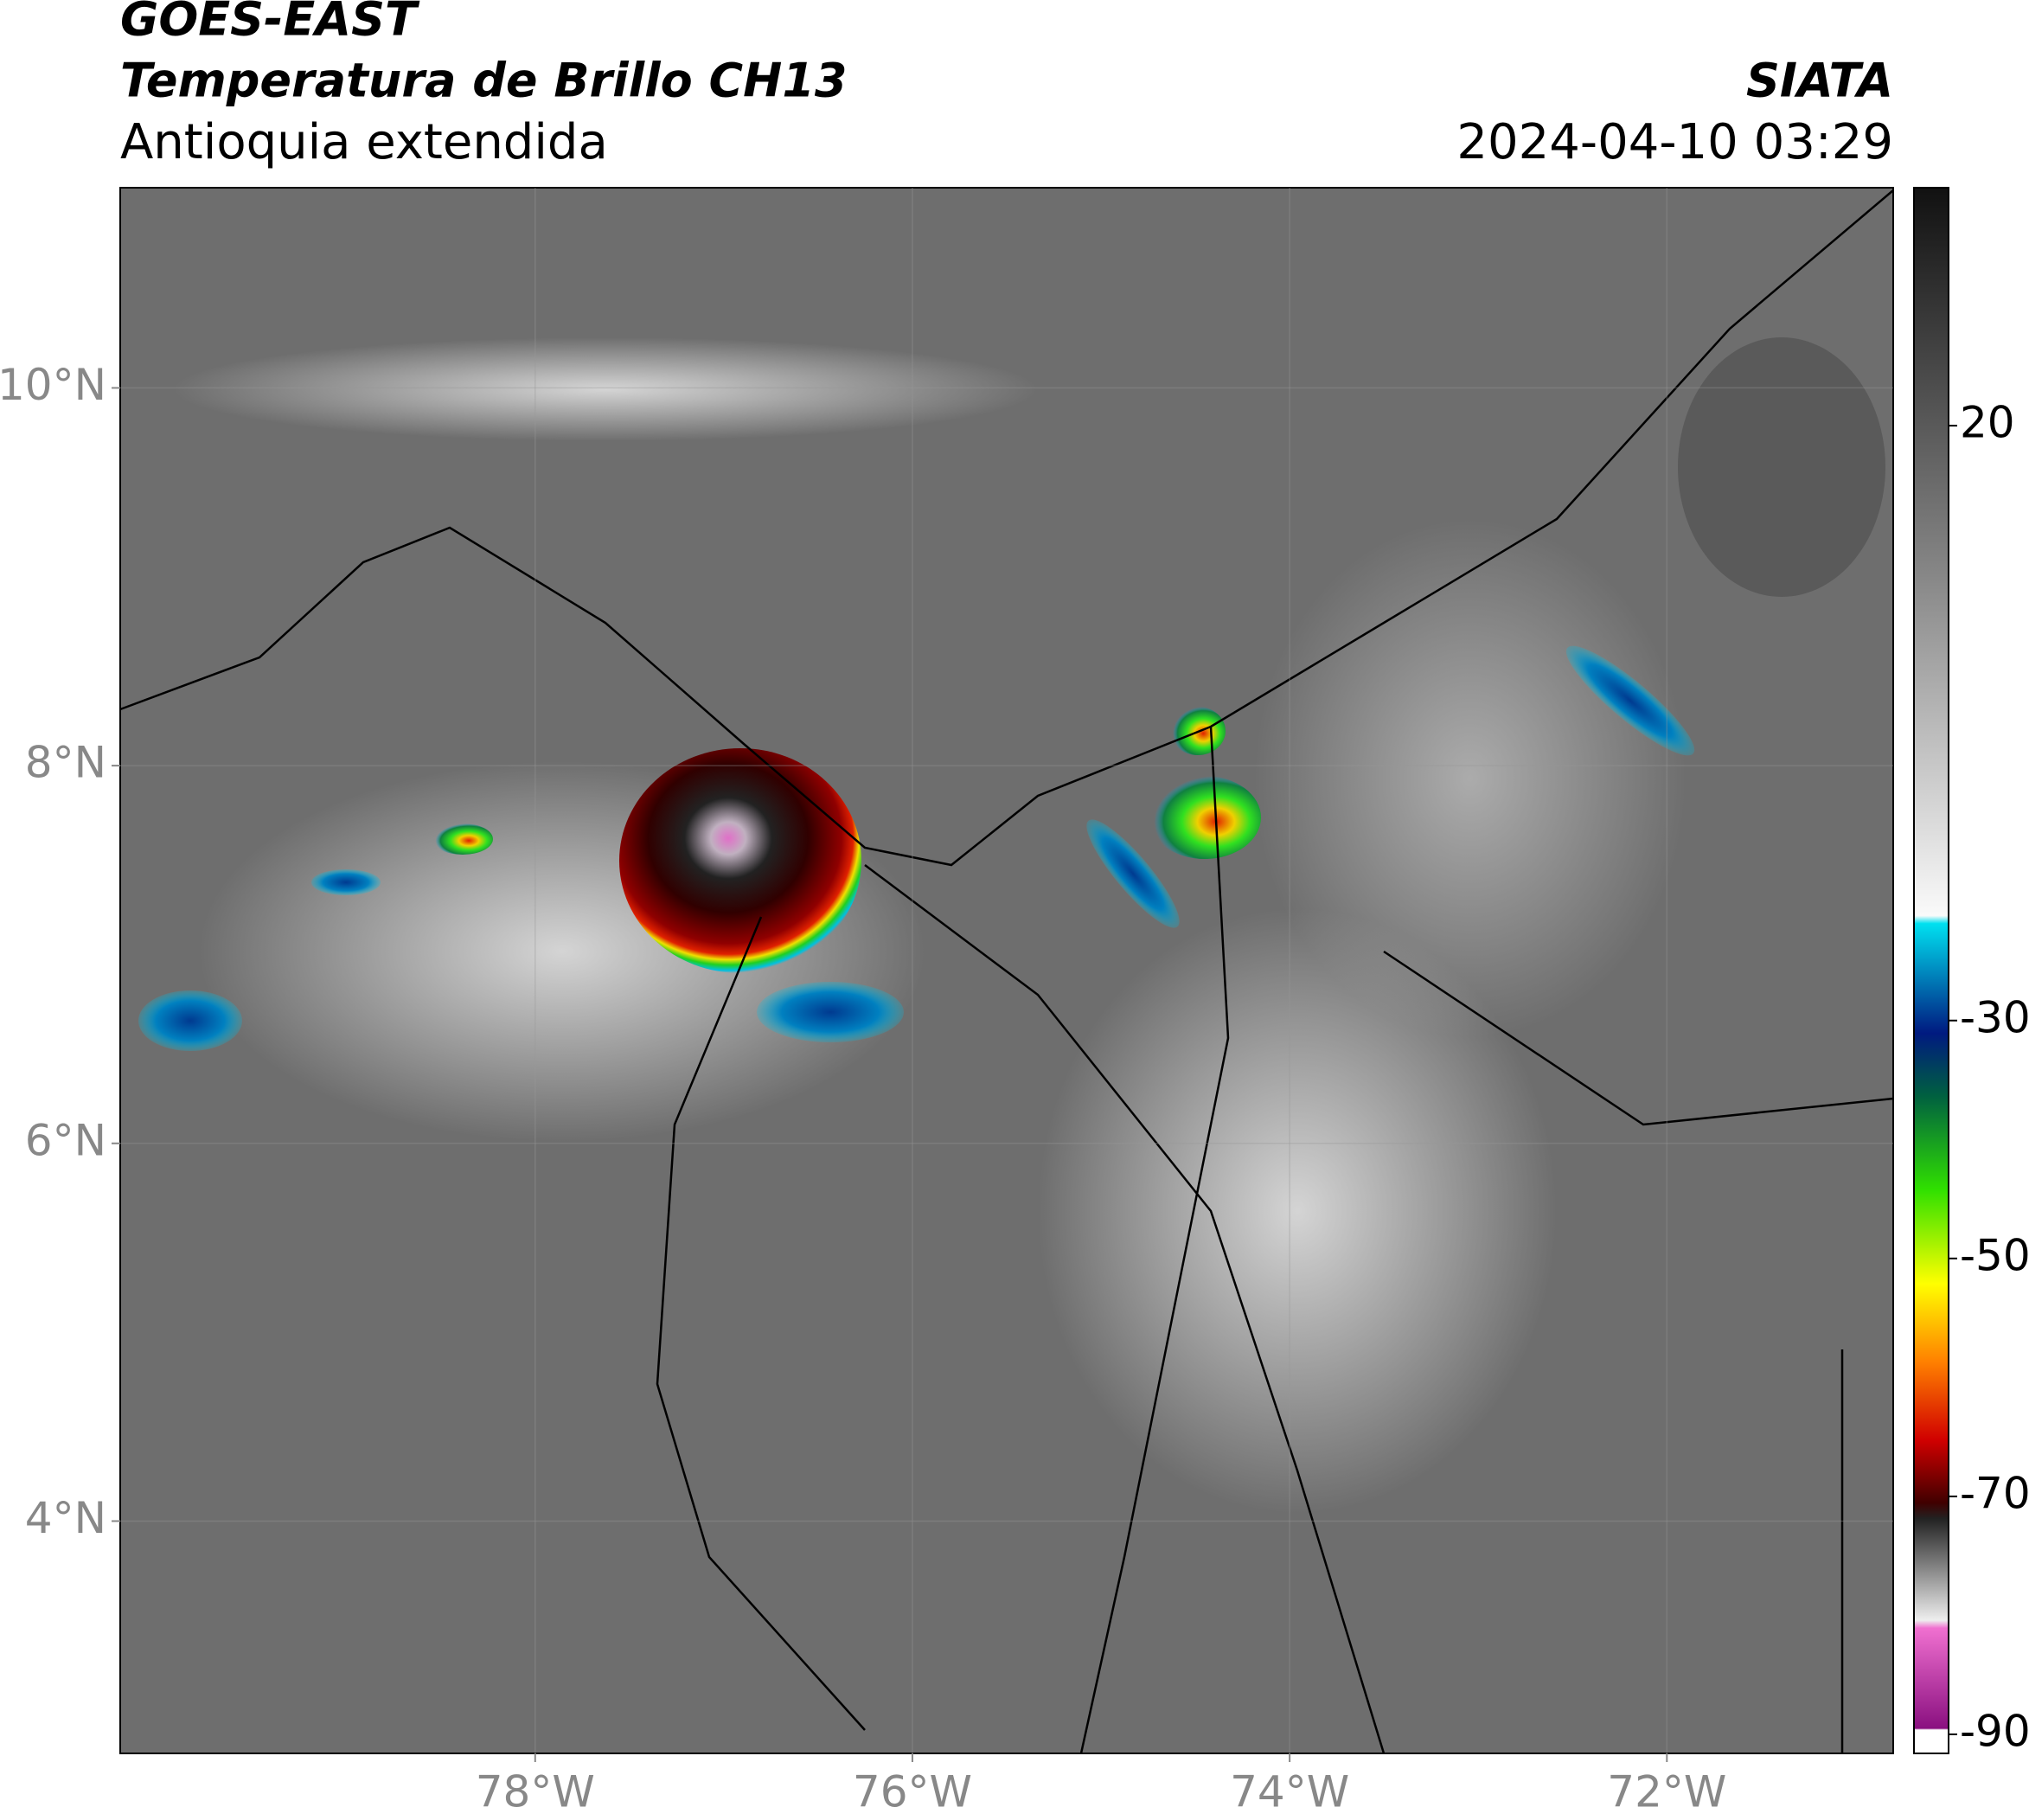  Describe the element at coordinates (1994, 1493) in the screenshot. I see `colorbar-tick-label: -70` at that location.